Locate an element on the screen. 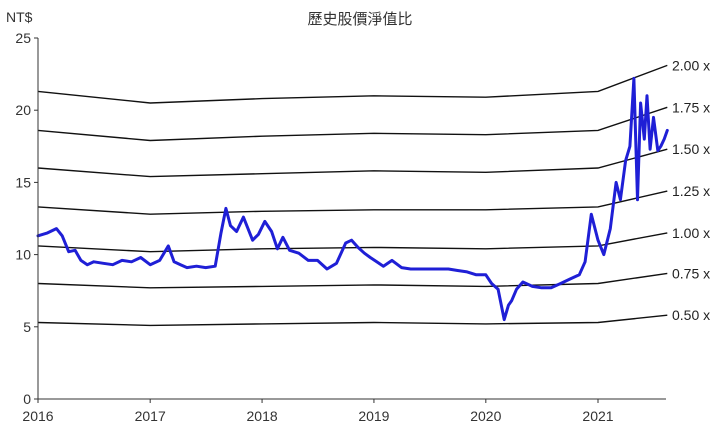 The image size is (720, 438). y-tick-label: 25 is located at coordinates (23, 38).